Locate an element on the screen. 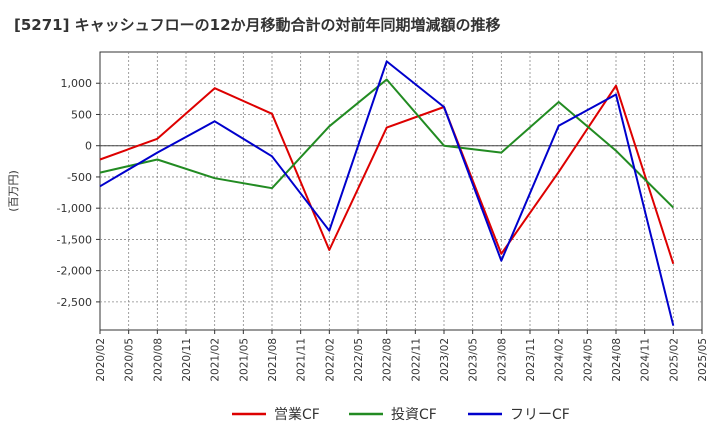  y-tick-label: -1,000 is located at coordinates (74, 208).